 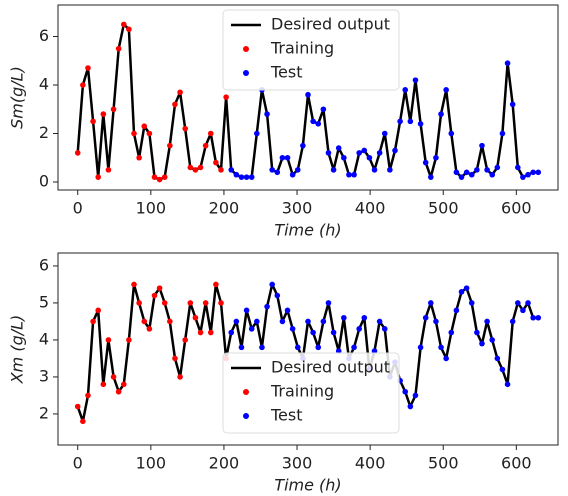 I want to click on x-tick-label: 0, so click(x=78, y=208).